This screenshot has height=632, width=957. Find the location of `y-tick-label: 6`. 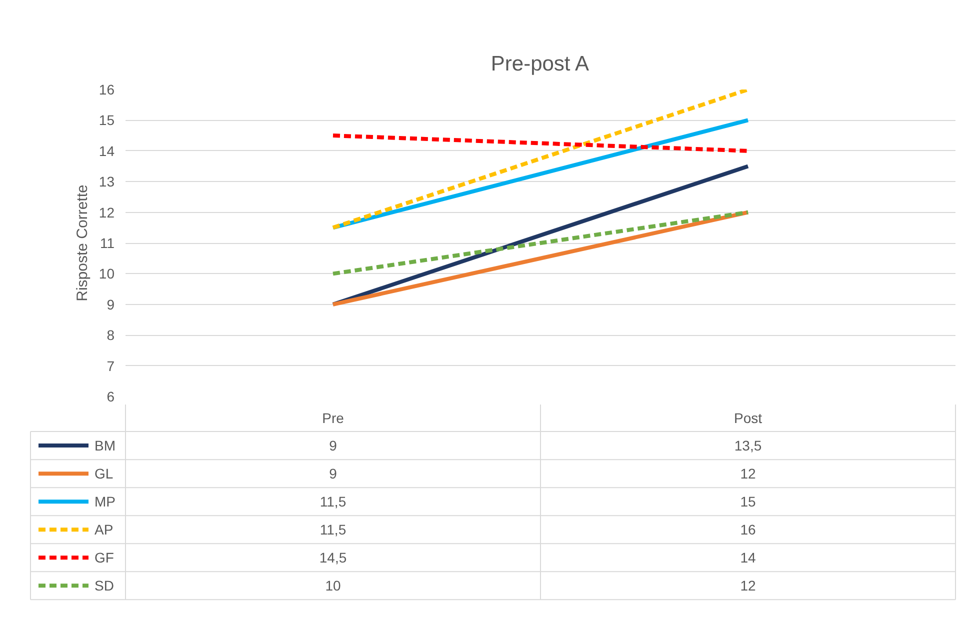

y-tick-label: 6 is located at coordinates (110, 396).